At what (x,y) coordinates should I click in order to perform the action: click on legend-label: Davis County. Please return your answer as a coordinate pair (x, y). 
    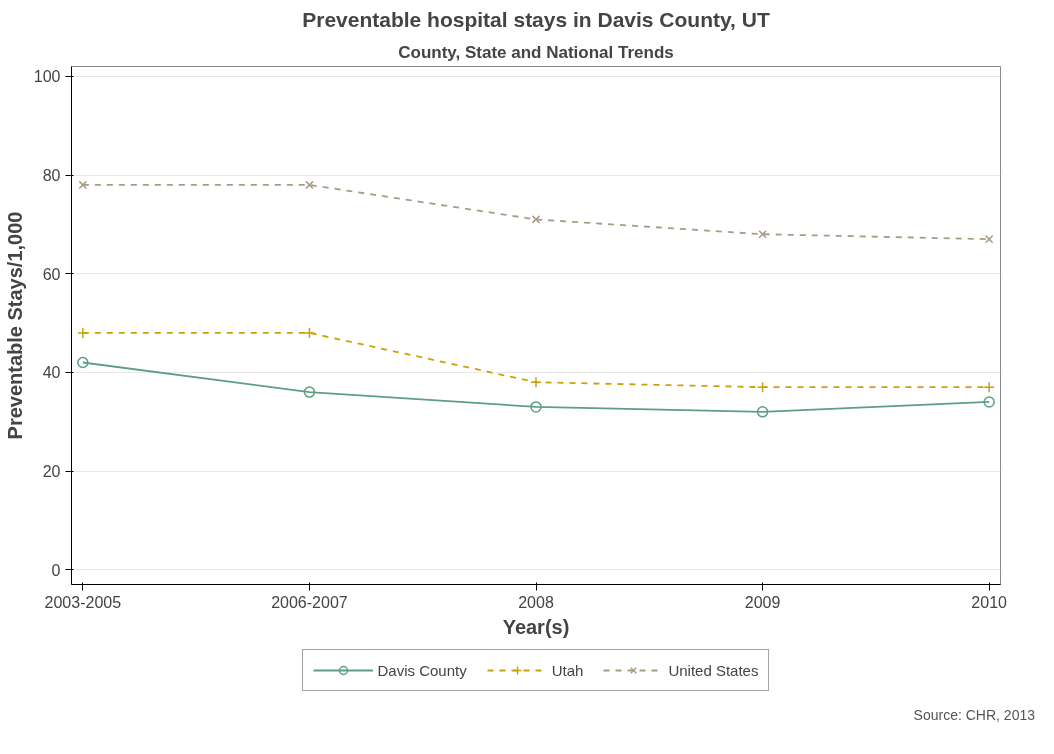
    Looking at the image, I should click on (422, 670).